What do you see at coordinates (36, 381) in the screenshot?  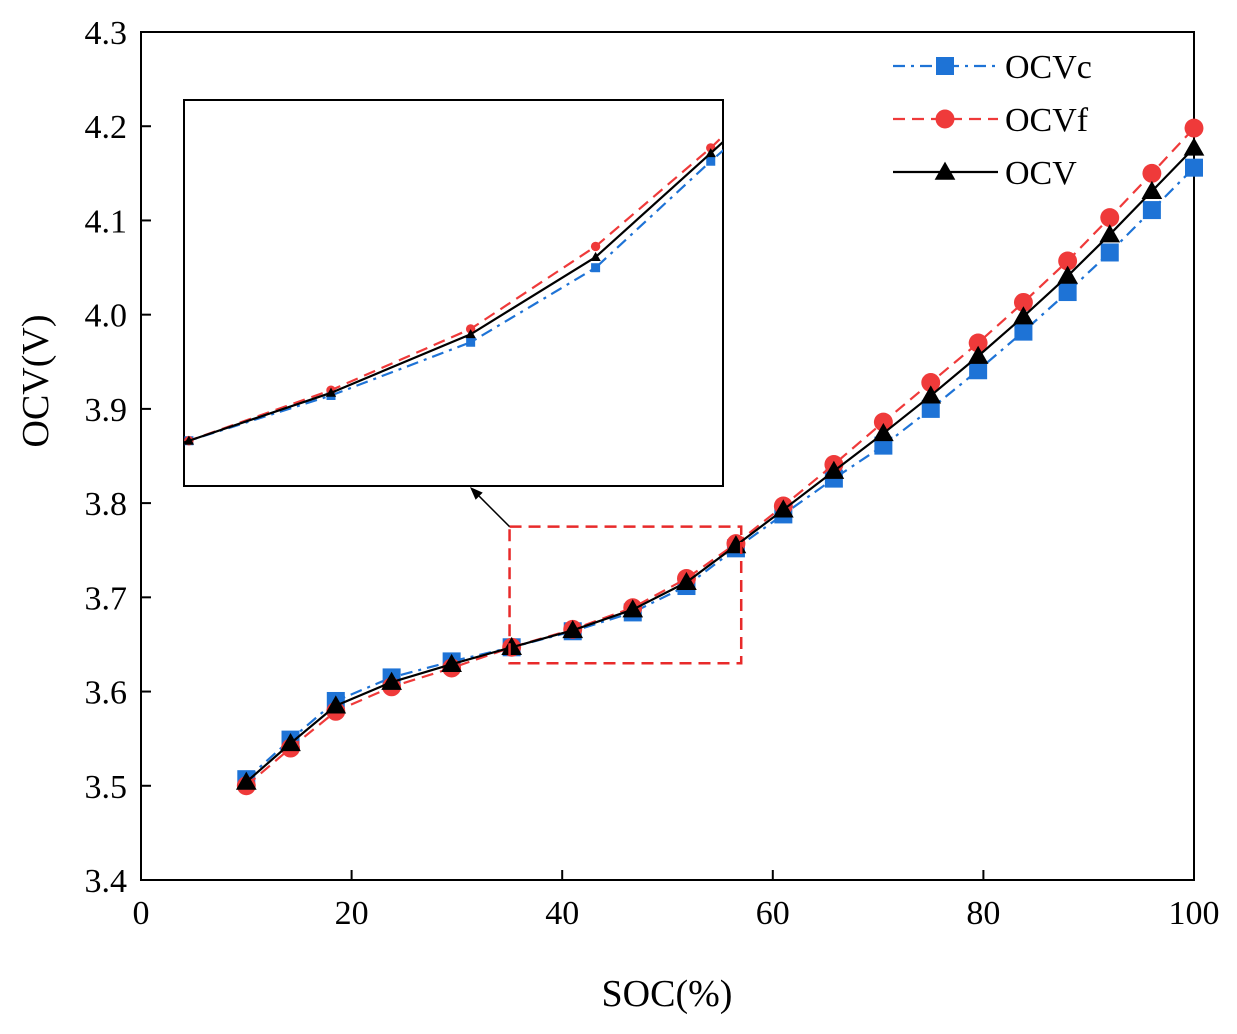 I see `y-axis-title: OCV(V)` at bounding box center [36, 381].